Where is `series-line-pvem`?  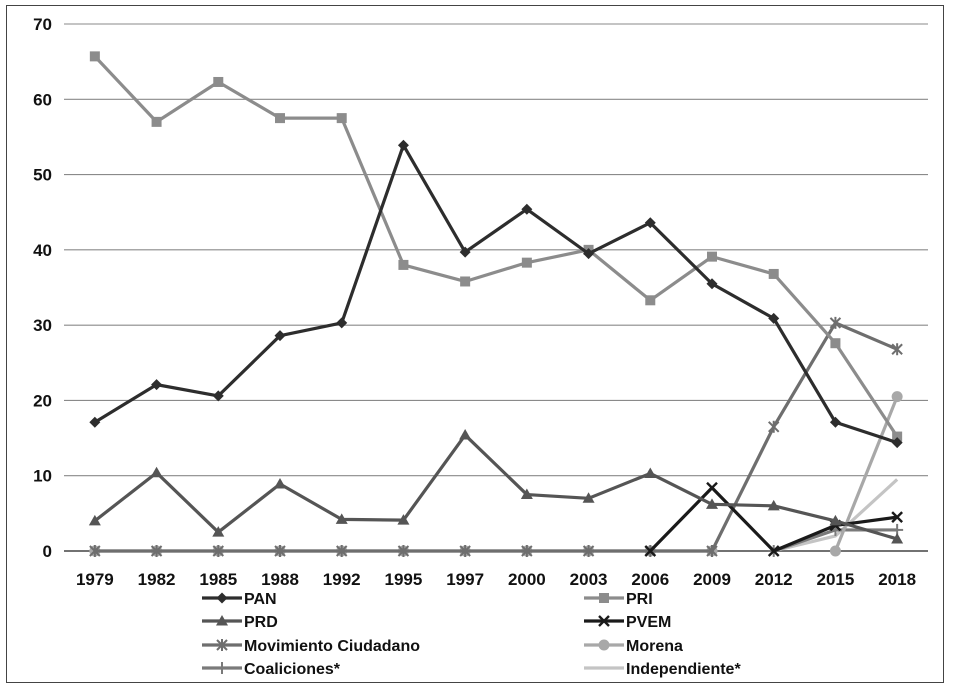 series-line-pvem is located at coordinates (773, 519).